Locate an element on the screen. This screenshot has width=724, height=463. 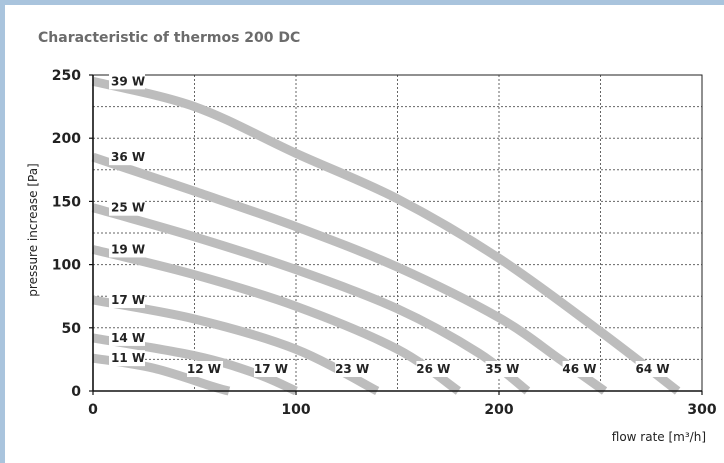
x-tick-label: 200 is located at coordinates (498, 410).